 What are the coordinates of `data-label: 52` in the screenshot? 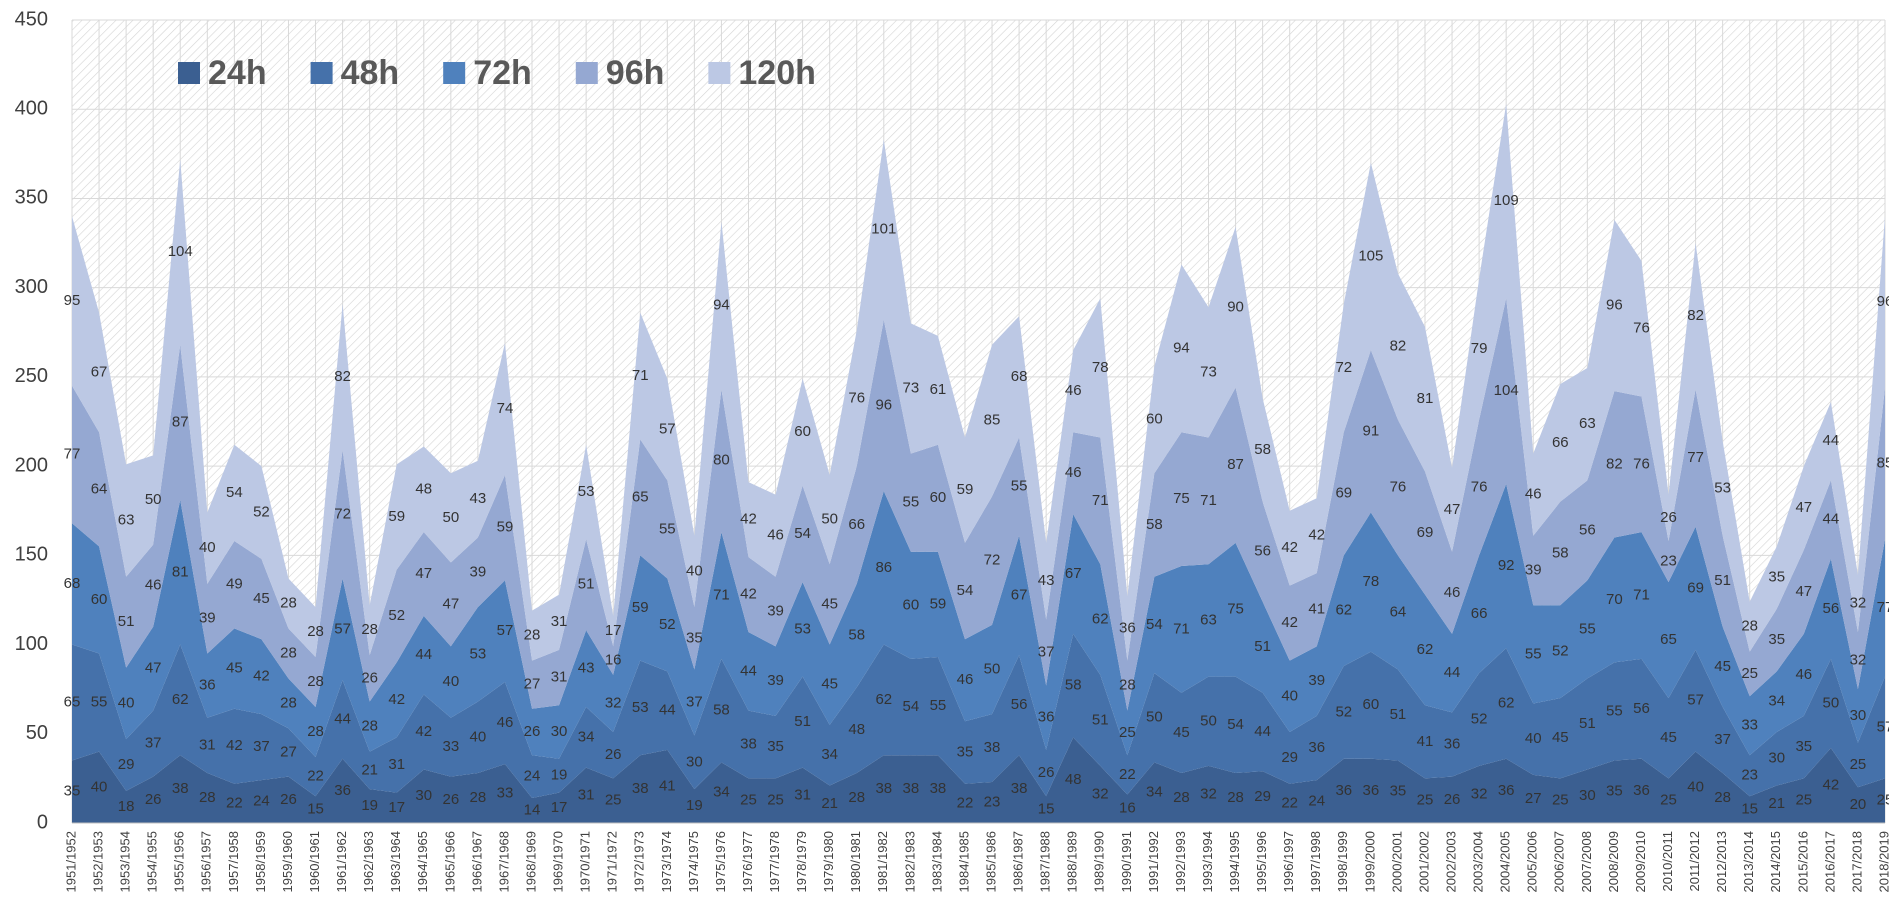 It's located at (1343, 711).